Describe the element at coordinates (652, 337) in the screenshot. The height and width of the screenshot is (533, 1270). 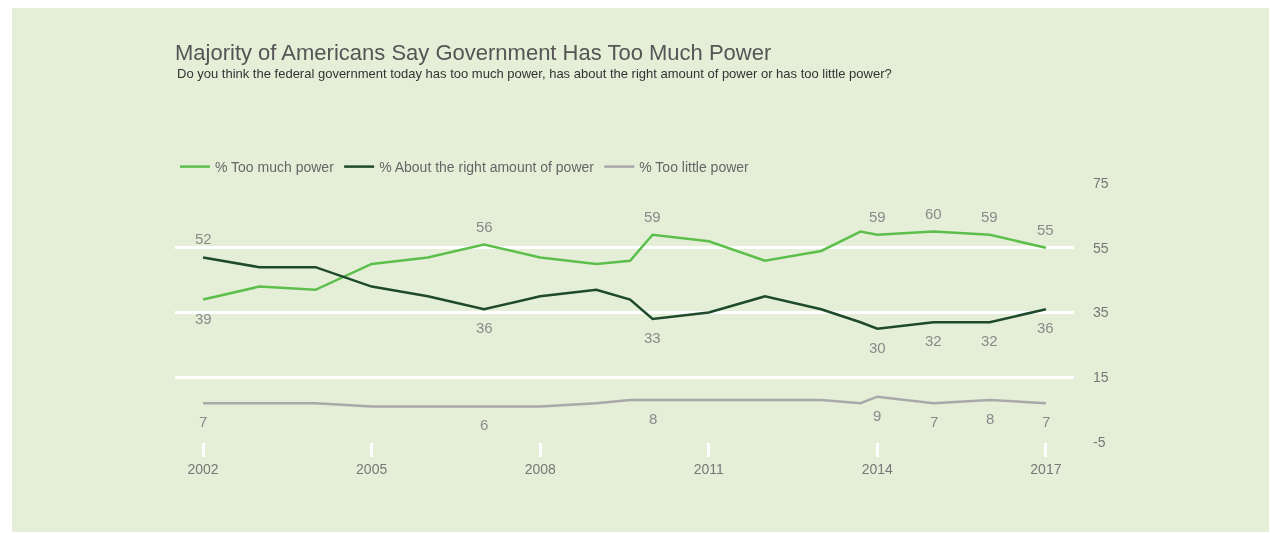
I see `data-label: 33` at that location.